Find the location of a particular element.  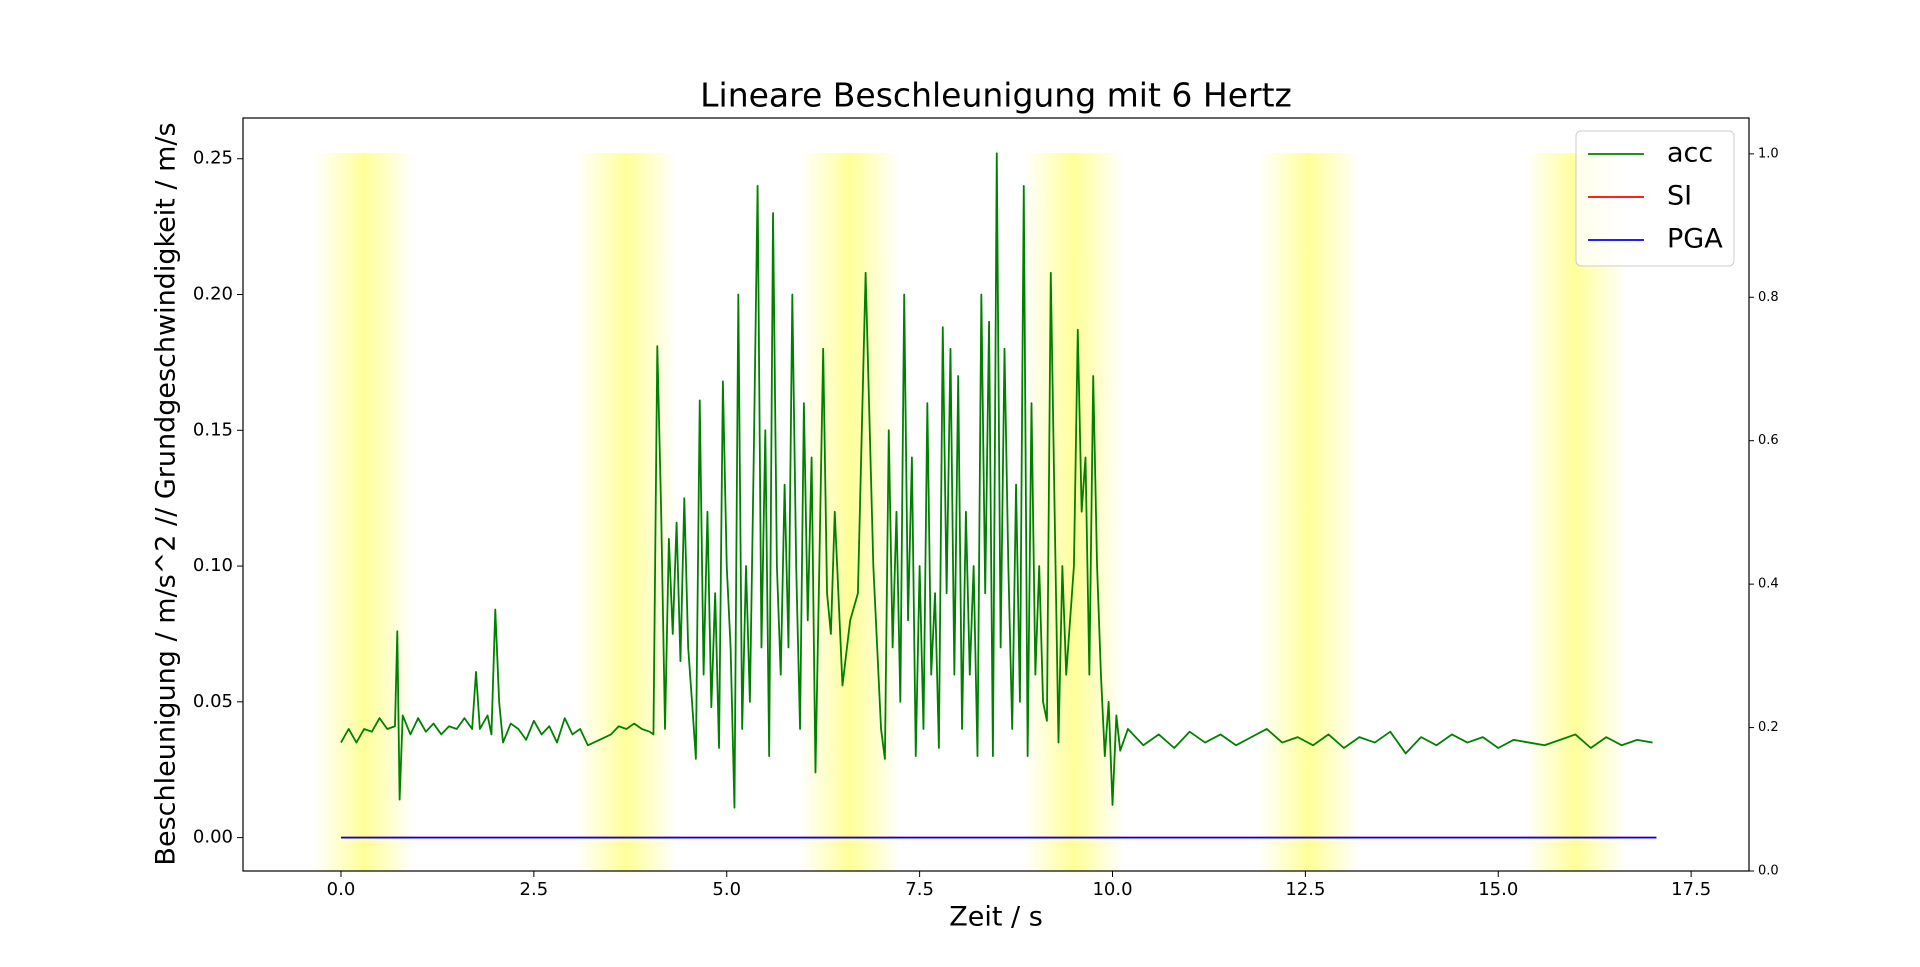

y2-tick-label: 0.8 is located at coordinates (1768, 297).